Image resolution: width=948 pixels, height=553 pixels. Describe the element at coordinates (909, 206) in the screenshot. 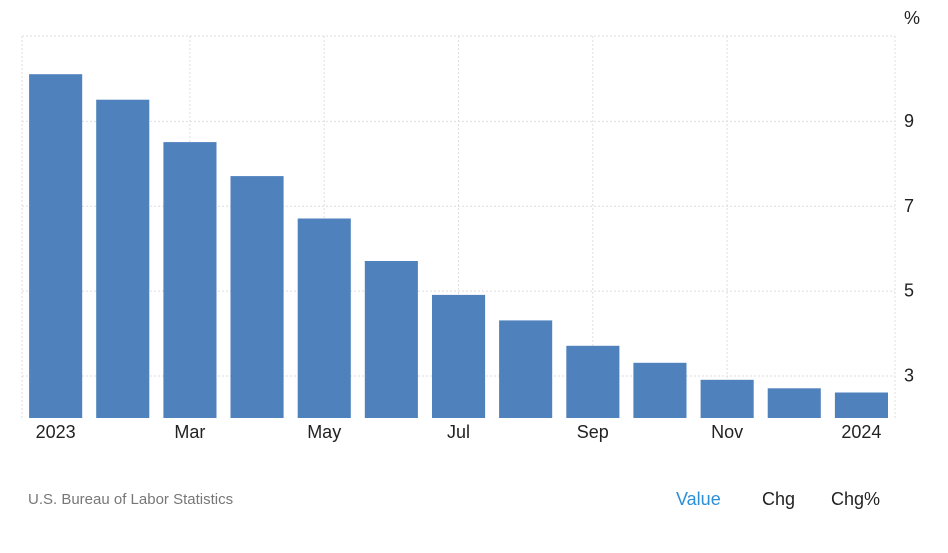

I see `y-tick-label: 7` at that location.